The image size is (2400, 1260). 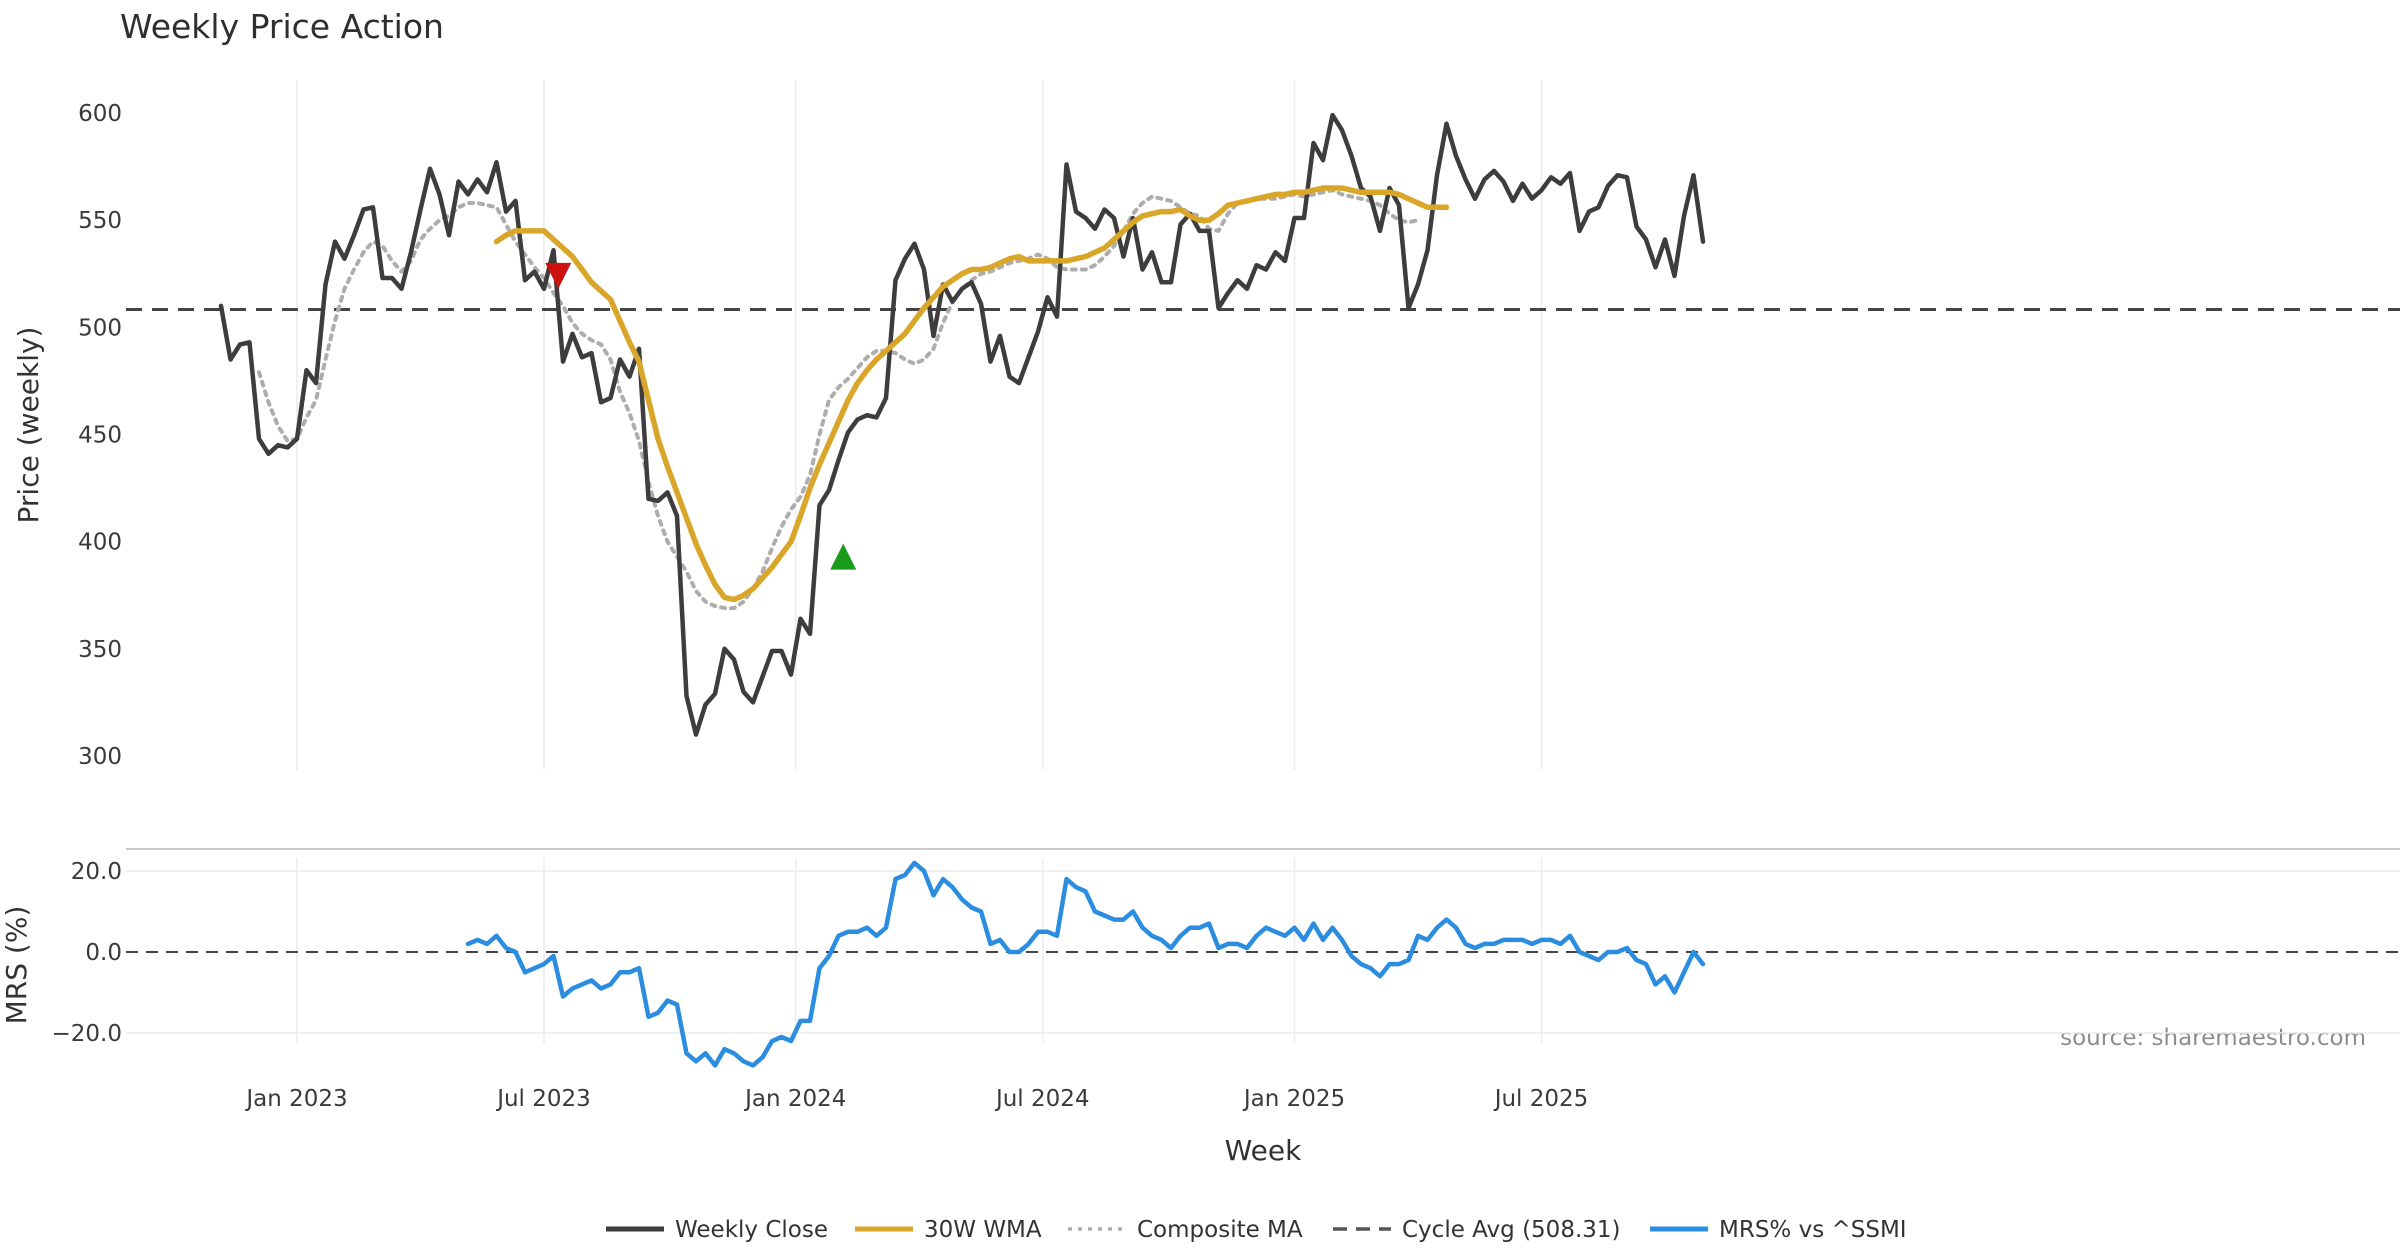 What do you see at coordinates (1541, 1099) in the screenshot?
I see `x-tick-label: Jul 2025` at bounding box center [1541, 1099].